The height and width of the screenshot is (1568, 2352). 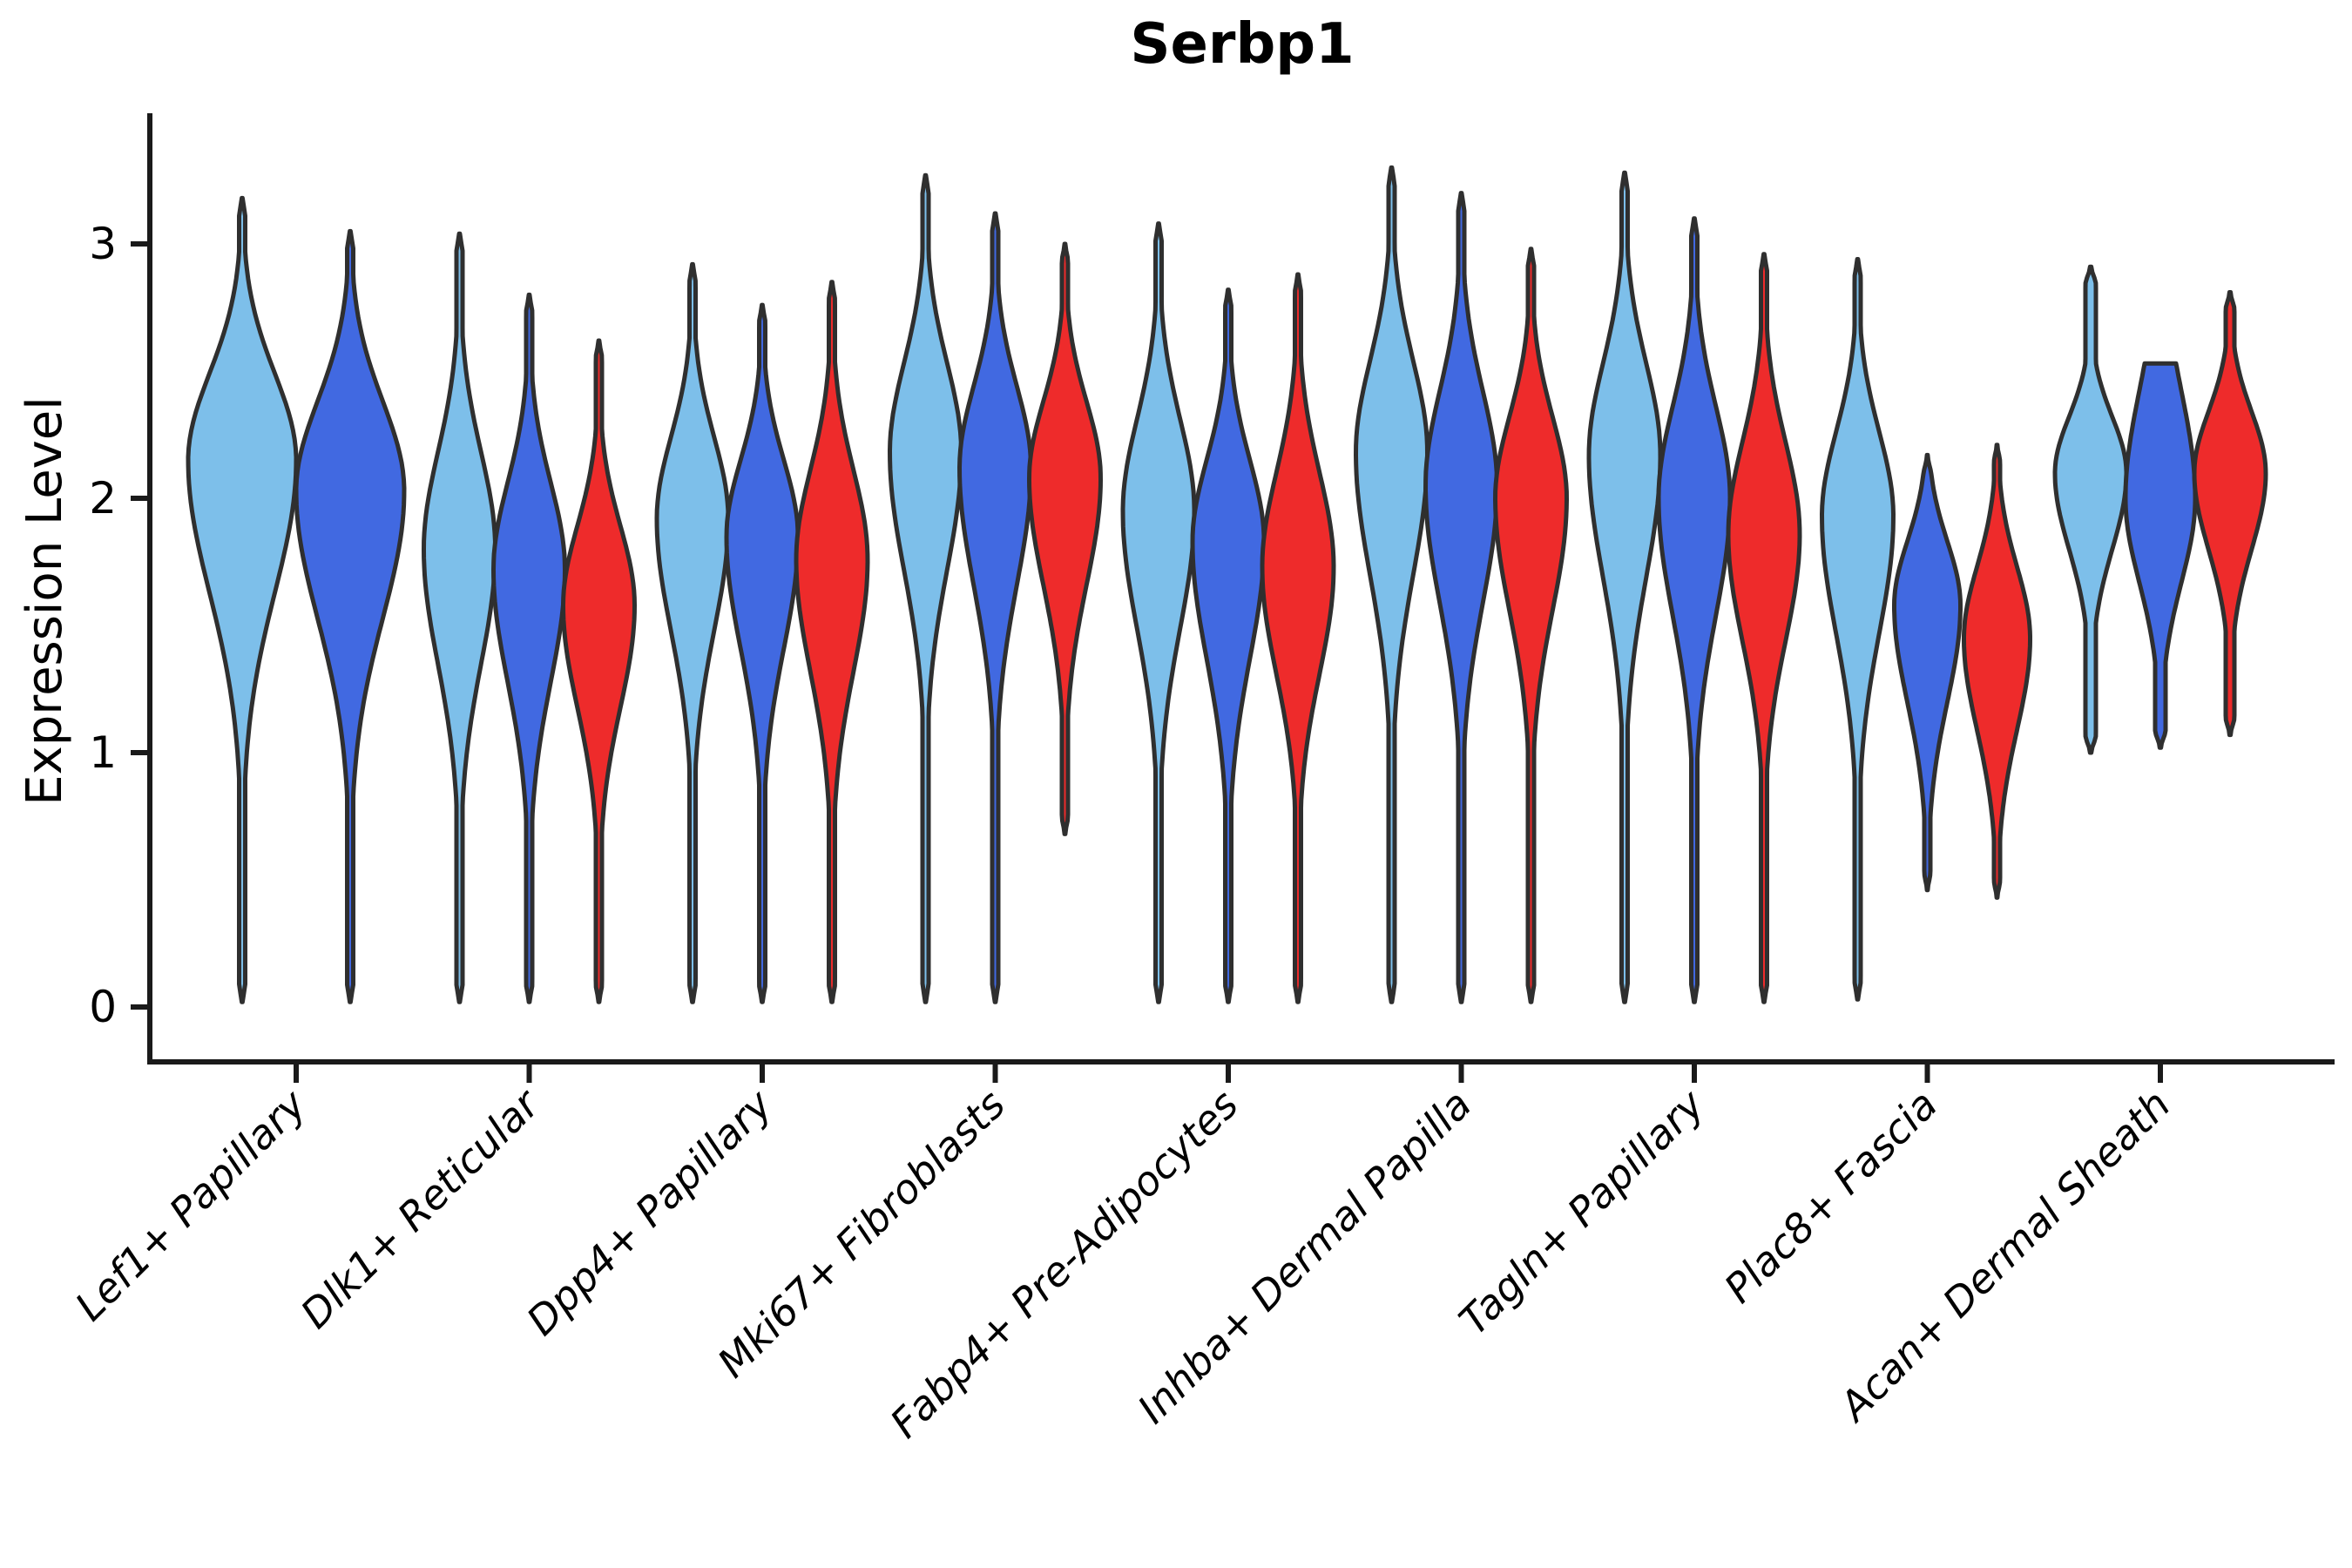 I want to click on x-tick-label: Lef1+ Papillary, so click(x=190, y=1204).